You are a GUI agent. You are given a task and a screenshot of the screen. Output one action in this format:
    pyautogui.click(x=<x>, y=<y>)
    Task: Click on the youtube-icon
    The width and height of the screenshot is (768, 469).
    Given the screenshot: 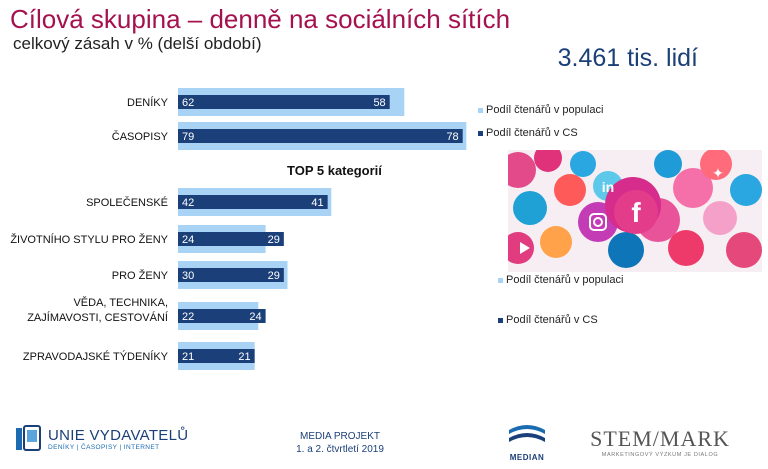 What is the action you would take?
    pyautogui.click(x=525, y=248)
    